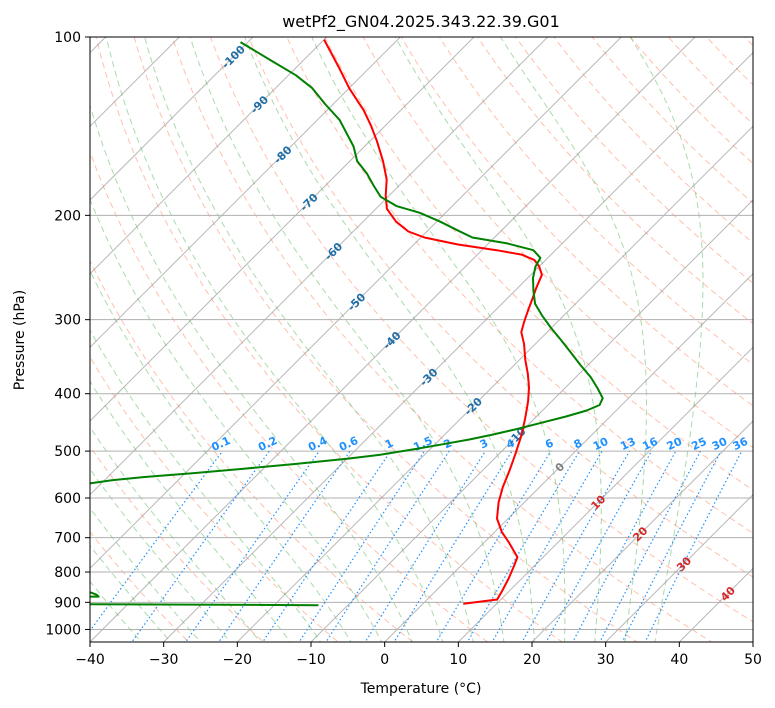 The image size is (775, 708). Describe the element at coordinates (627, 444) in the screenshot. I see `mixing-ratio-label: 13` at that location.